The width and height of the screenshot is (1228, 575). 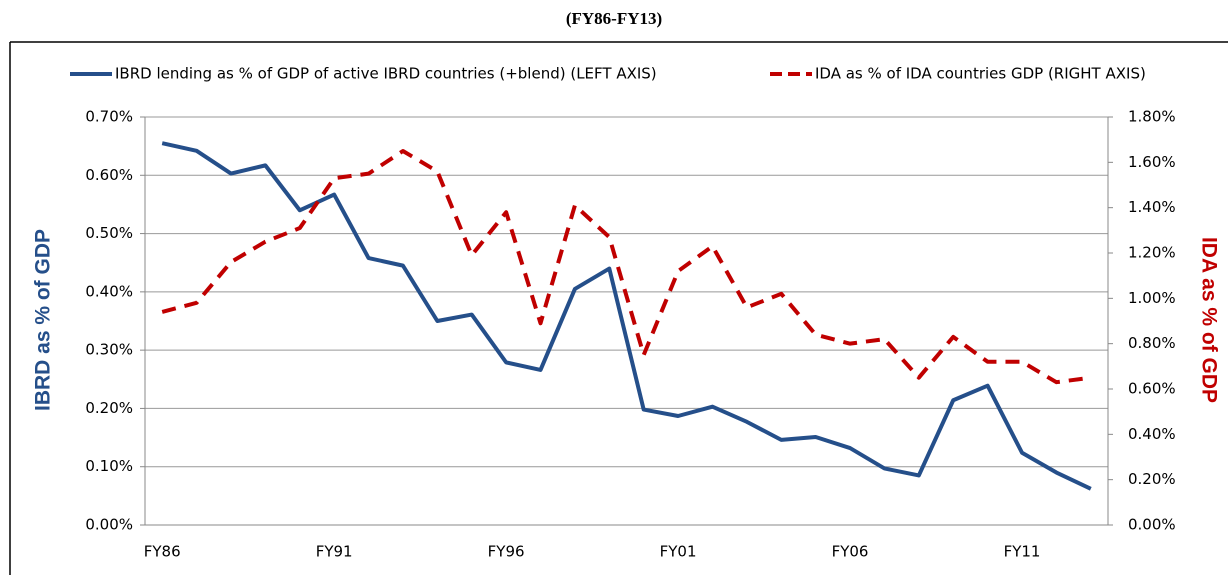 I want to click on y-tick-label: 0.40%, so click(x=109, y=291).